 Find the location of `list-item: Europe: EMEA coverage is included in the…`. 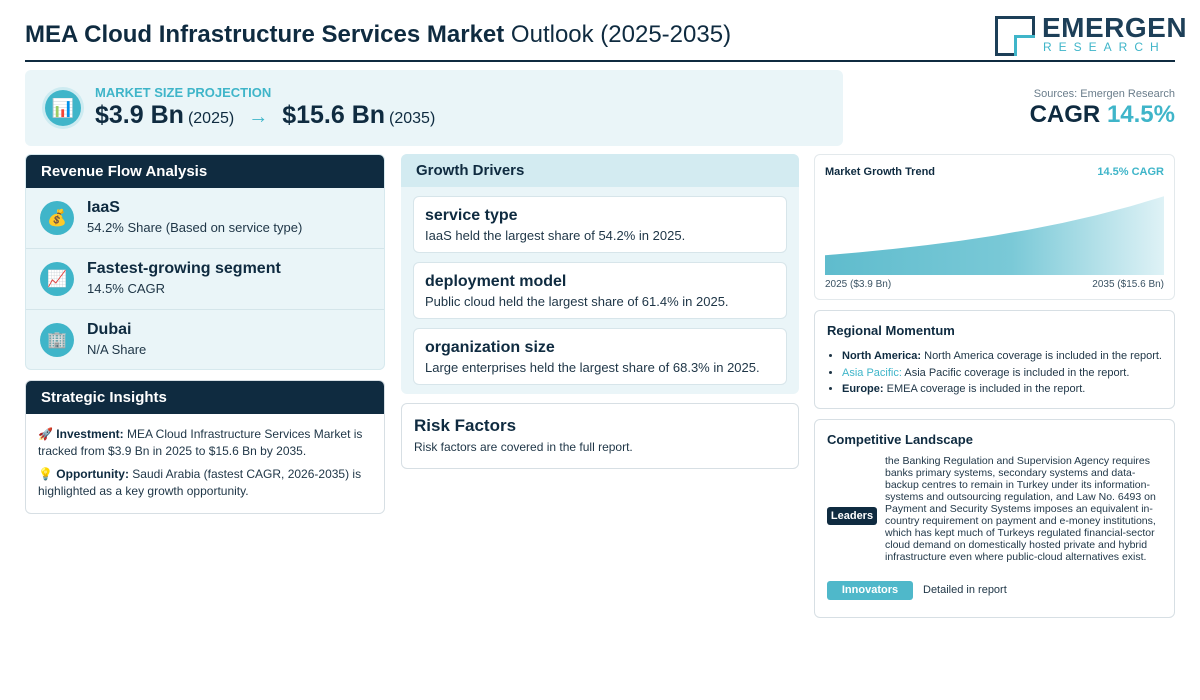

list-item: Europe: EMEA coverage is included in the… is located at coordinates (1007, 389).